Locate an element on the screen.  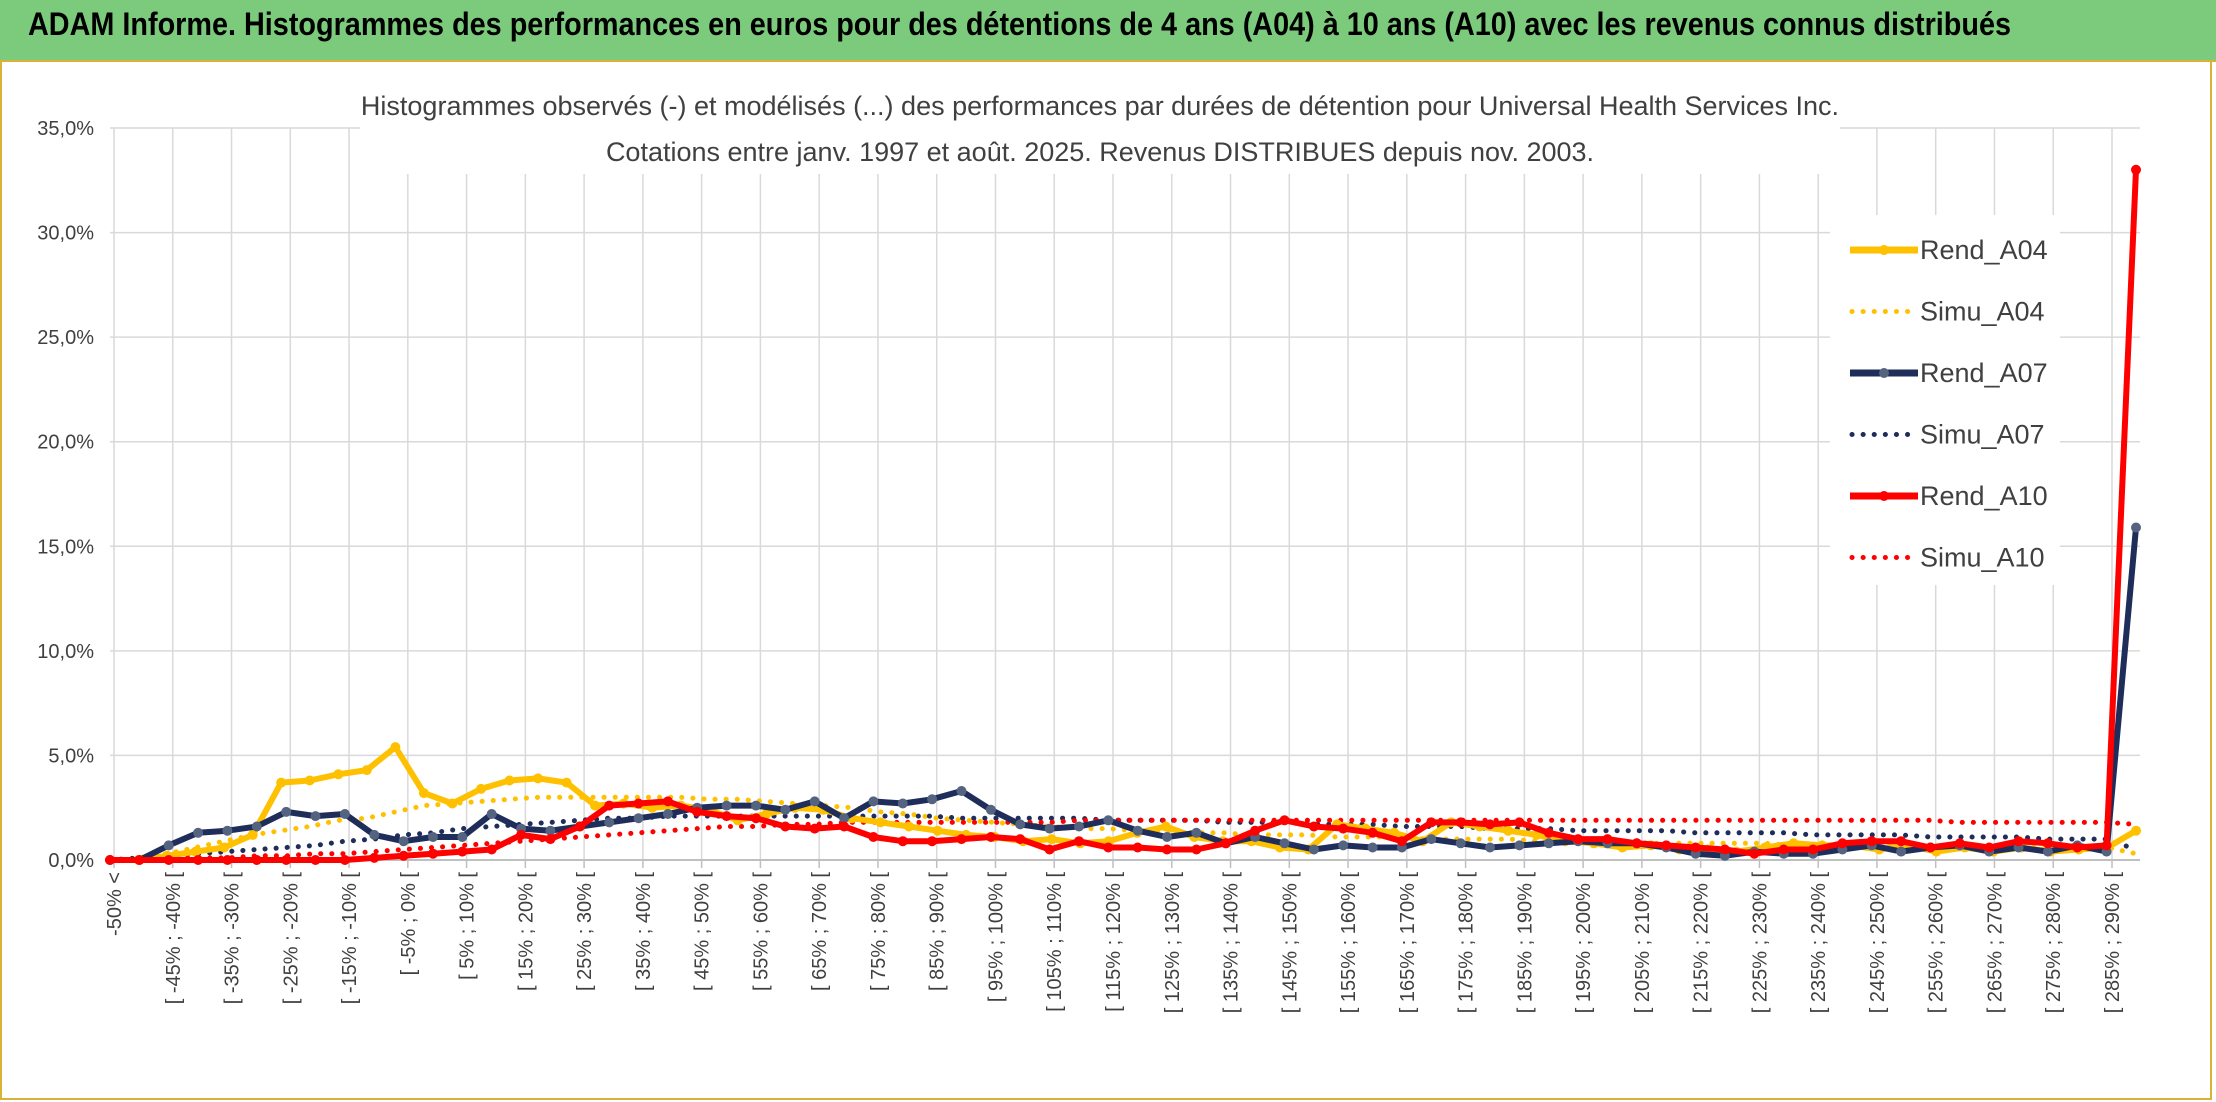
x-tick-label: [ 135% ; 140% [ is located at coordinates (1232, 943).